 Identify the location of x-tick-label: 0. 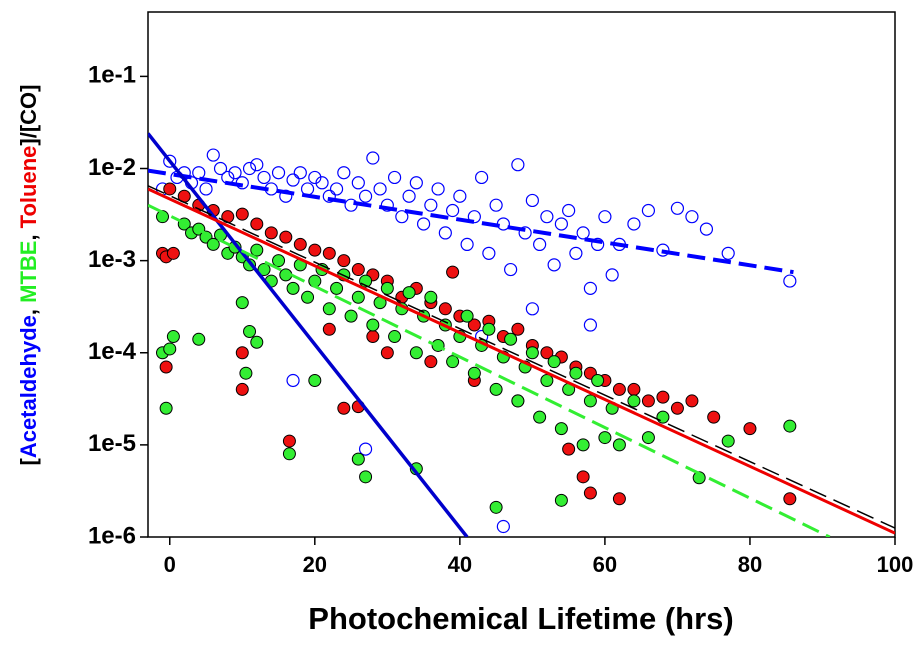
(170, 564).